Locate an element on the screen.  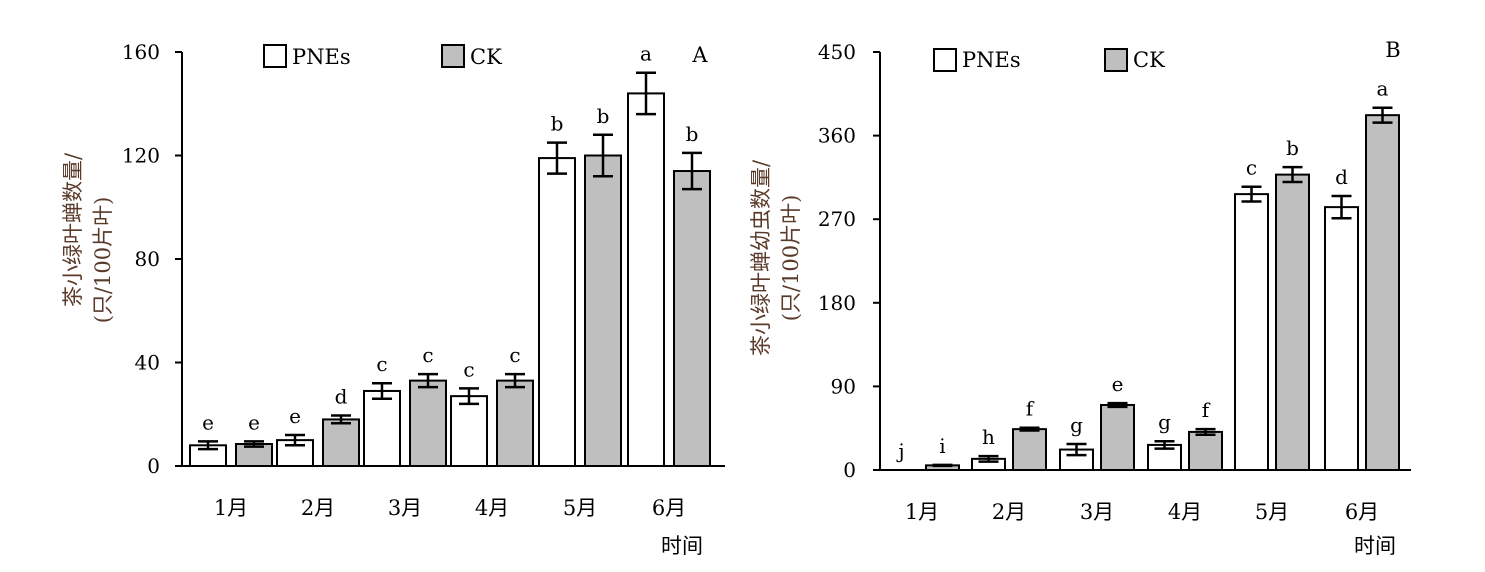
y-tick-label: 160 is located at coordinates (141, 52).